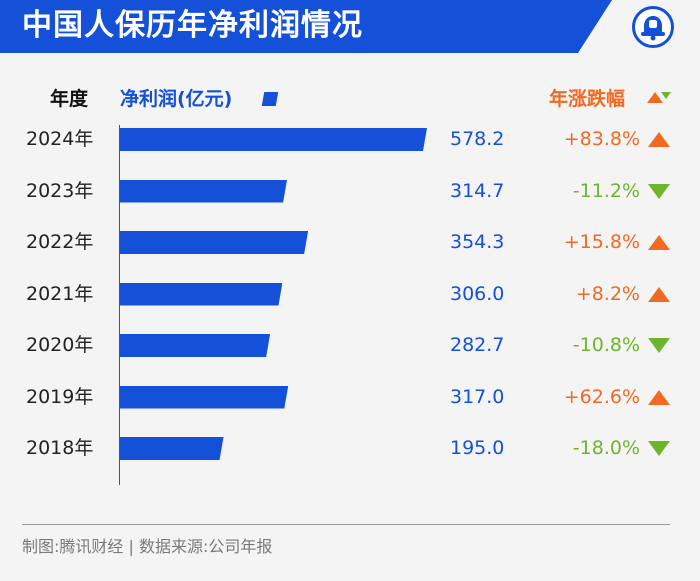 The width and height of the screenshot is (700, 581). What do you see at coordinates (607, 293) in the screenshot?
I see `change-label: +8.2%` at bounding box center [607, 293].